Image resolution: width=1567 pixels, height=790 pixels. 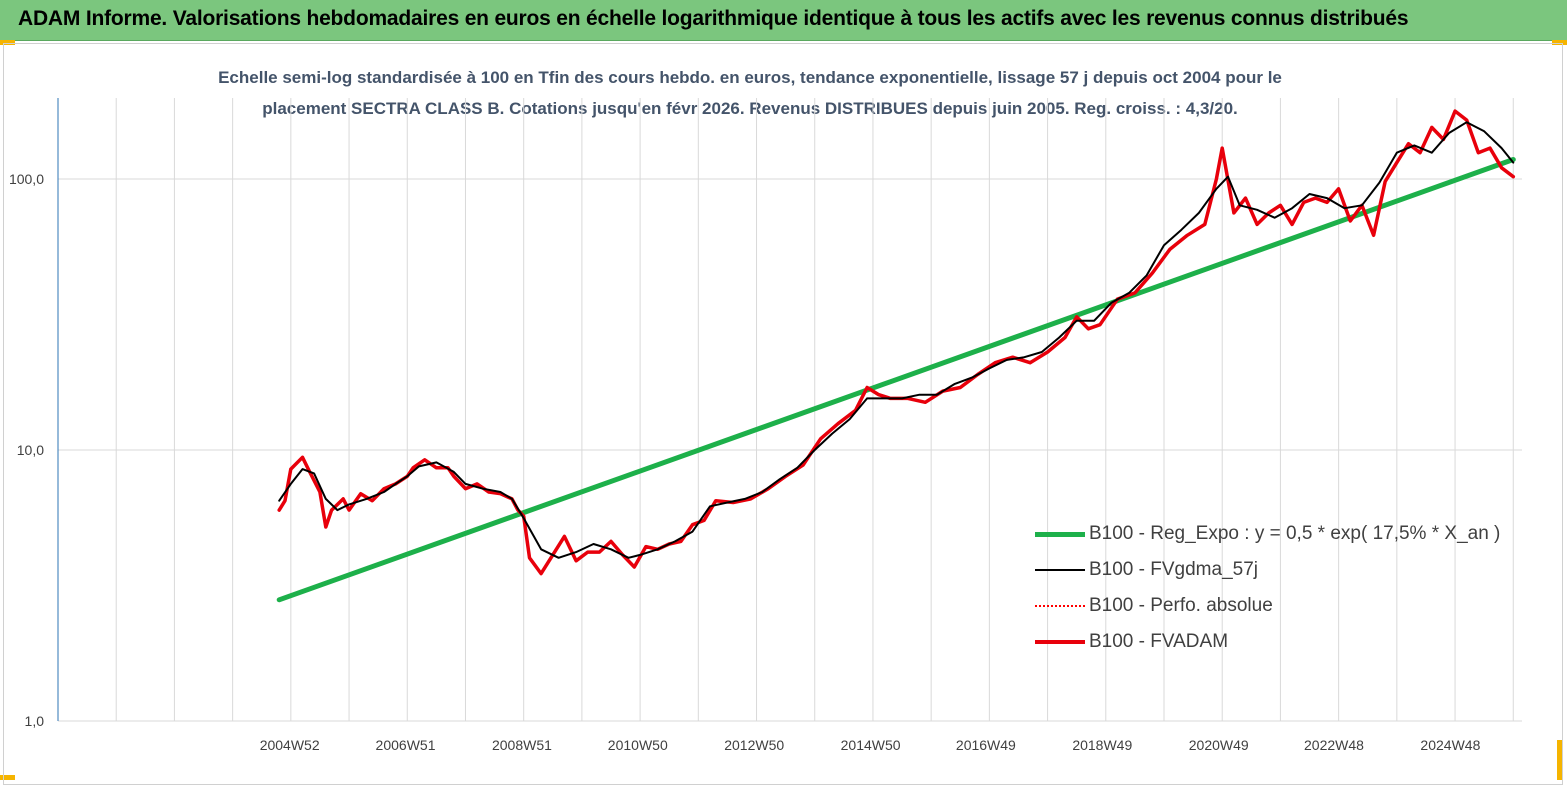 What do you see at coordinates (1060, 642) in the screenshot?
I see `legend-swatch-fvadam` at bounding box center [1060, 642].